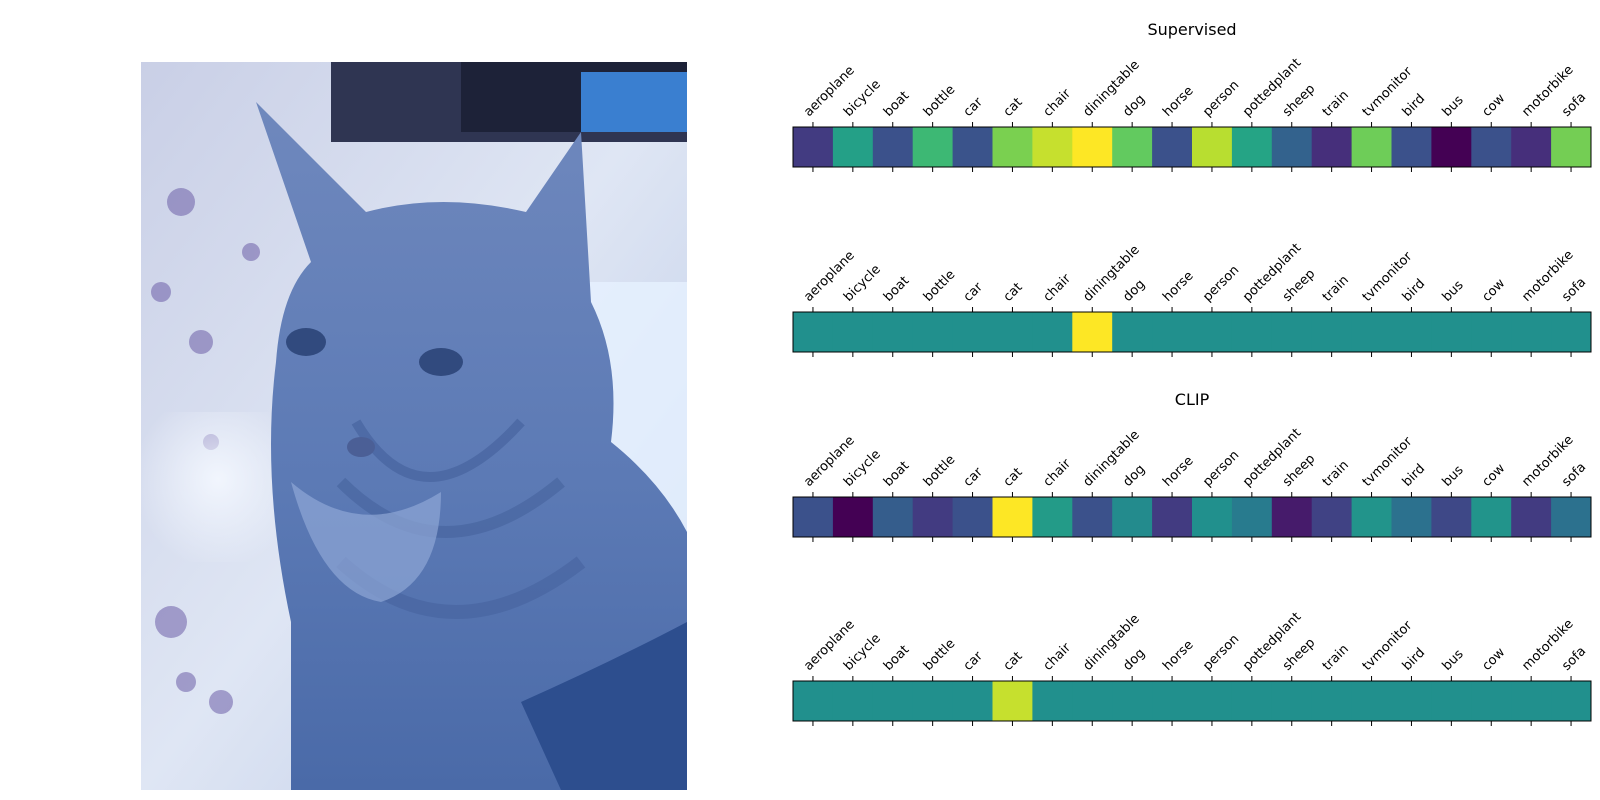  I want to click on tick-label: sofa, so click(1574, 475).